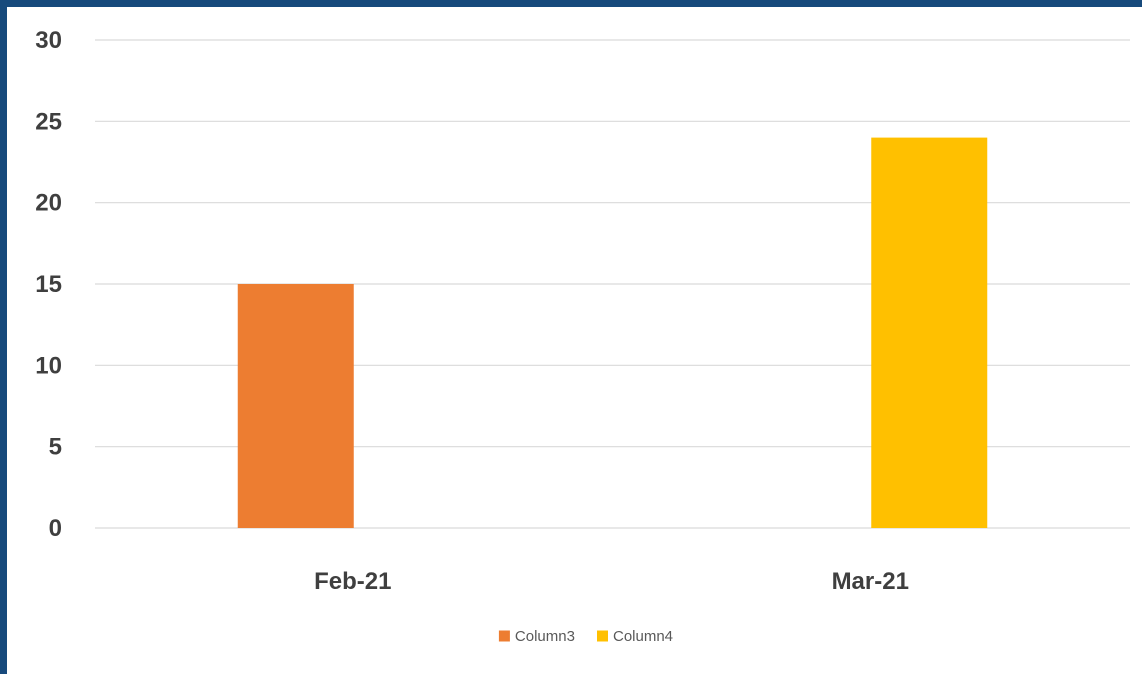  What do you see at coordinates (48, 203) in the screenshot?
I see `y-tick-label: 20` at bounding box center [48, 203].